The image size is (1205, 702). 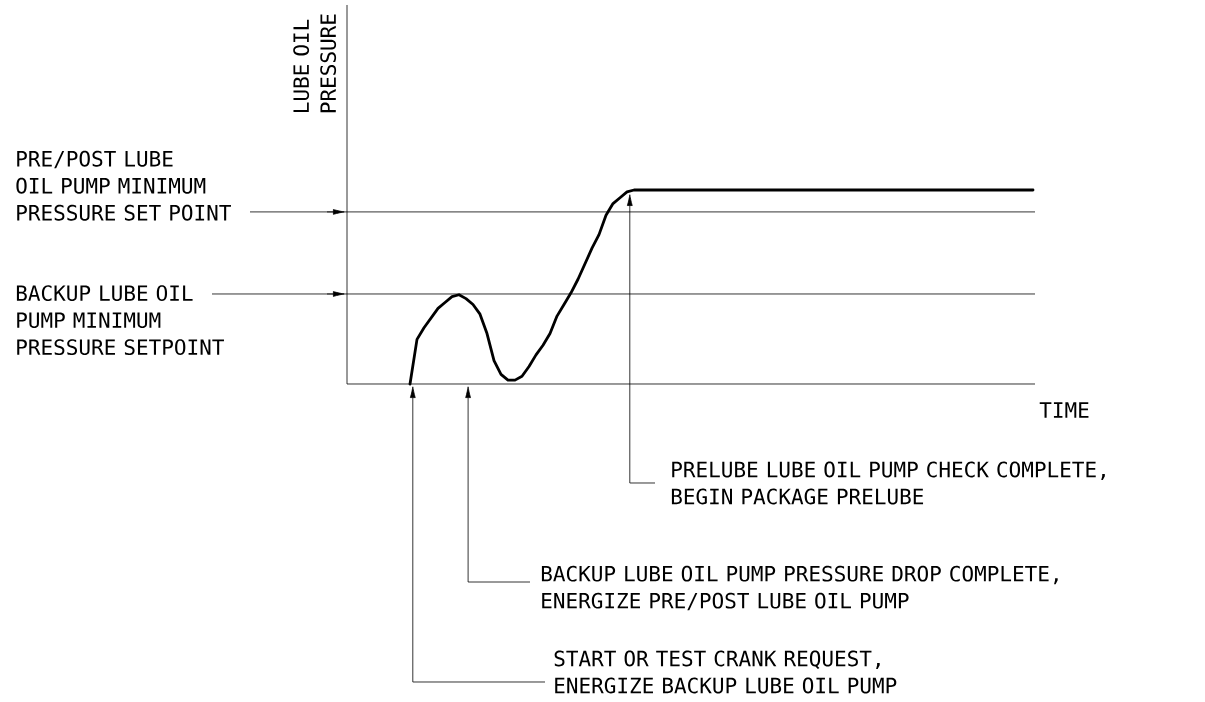 I want to click on text: PRELUBE LUBE OIL PUMP CHECK COMPLETE, BEGIN PACKAGE PRELUBE, so click(x=888, y=483).